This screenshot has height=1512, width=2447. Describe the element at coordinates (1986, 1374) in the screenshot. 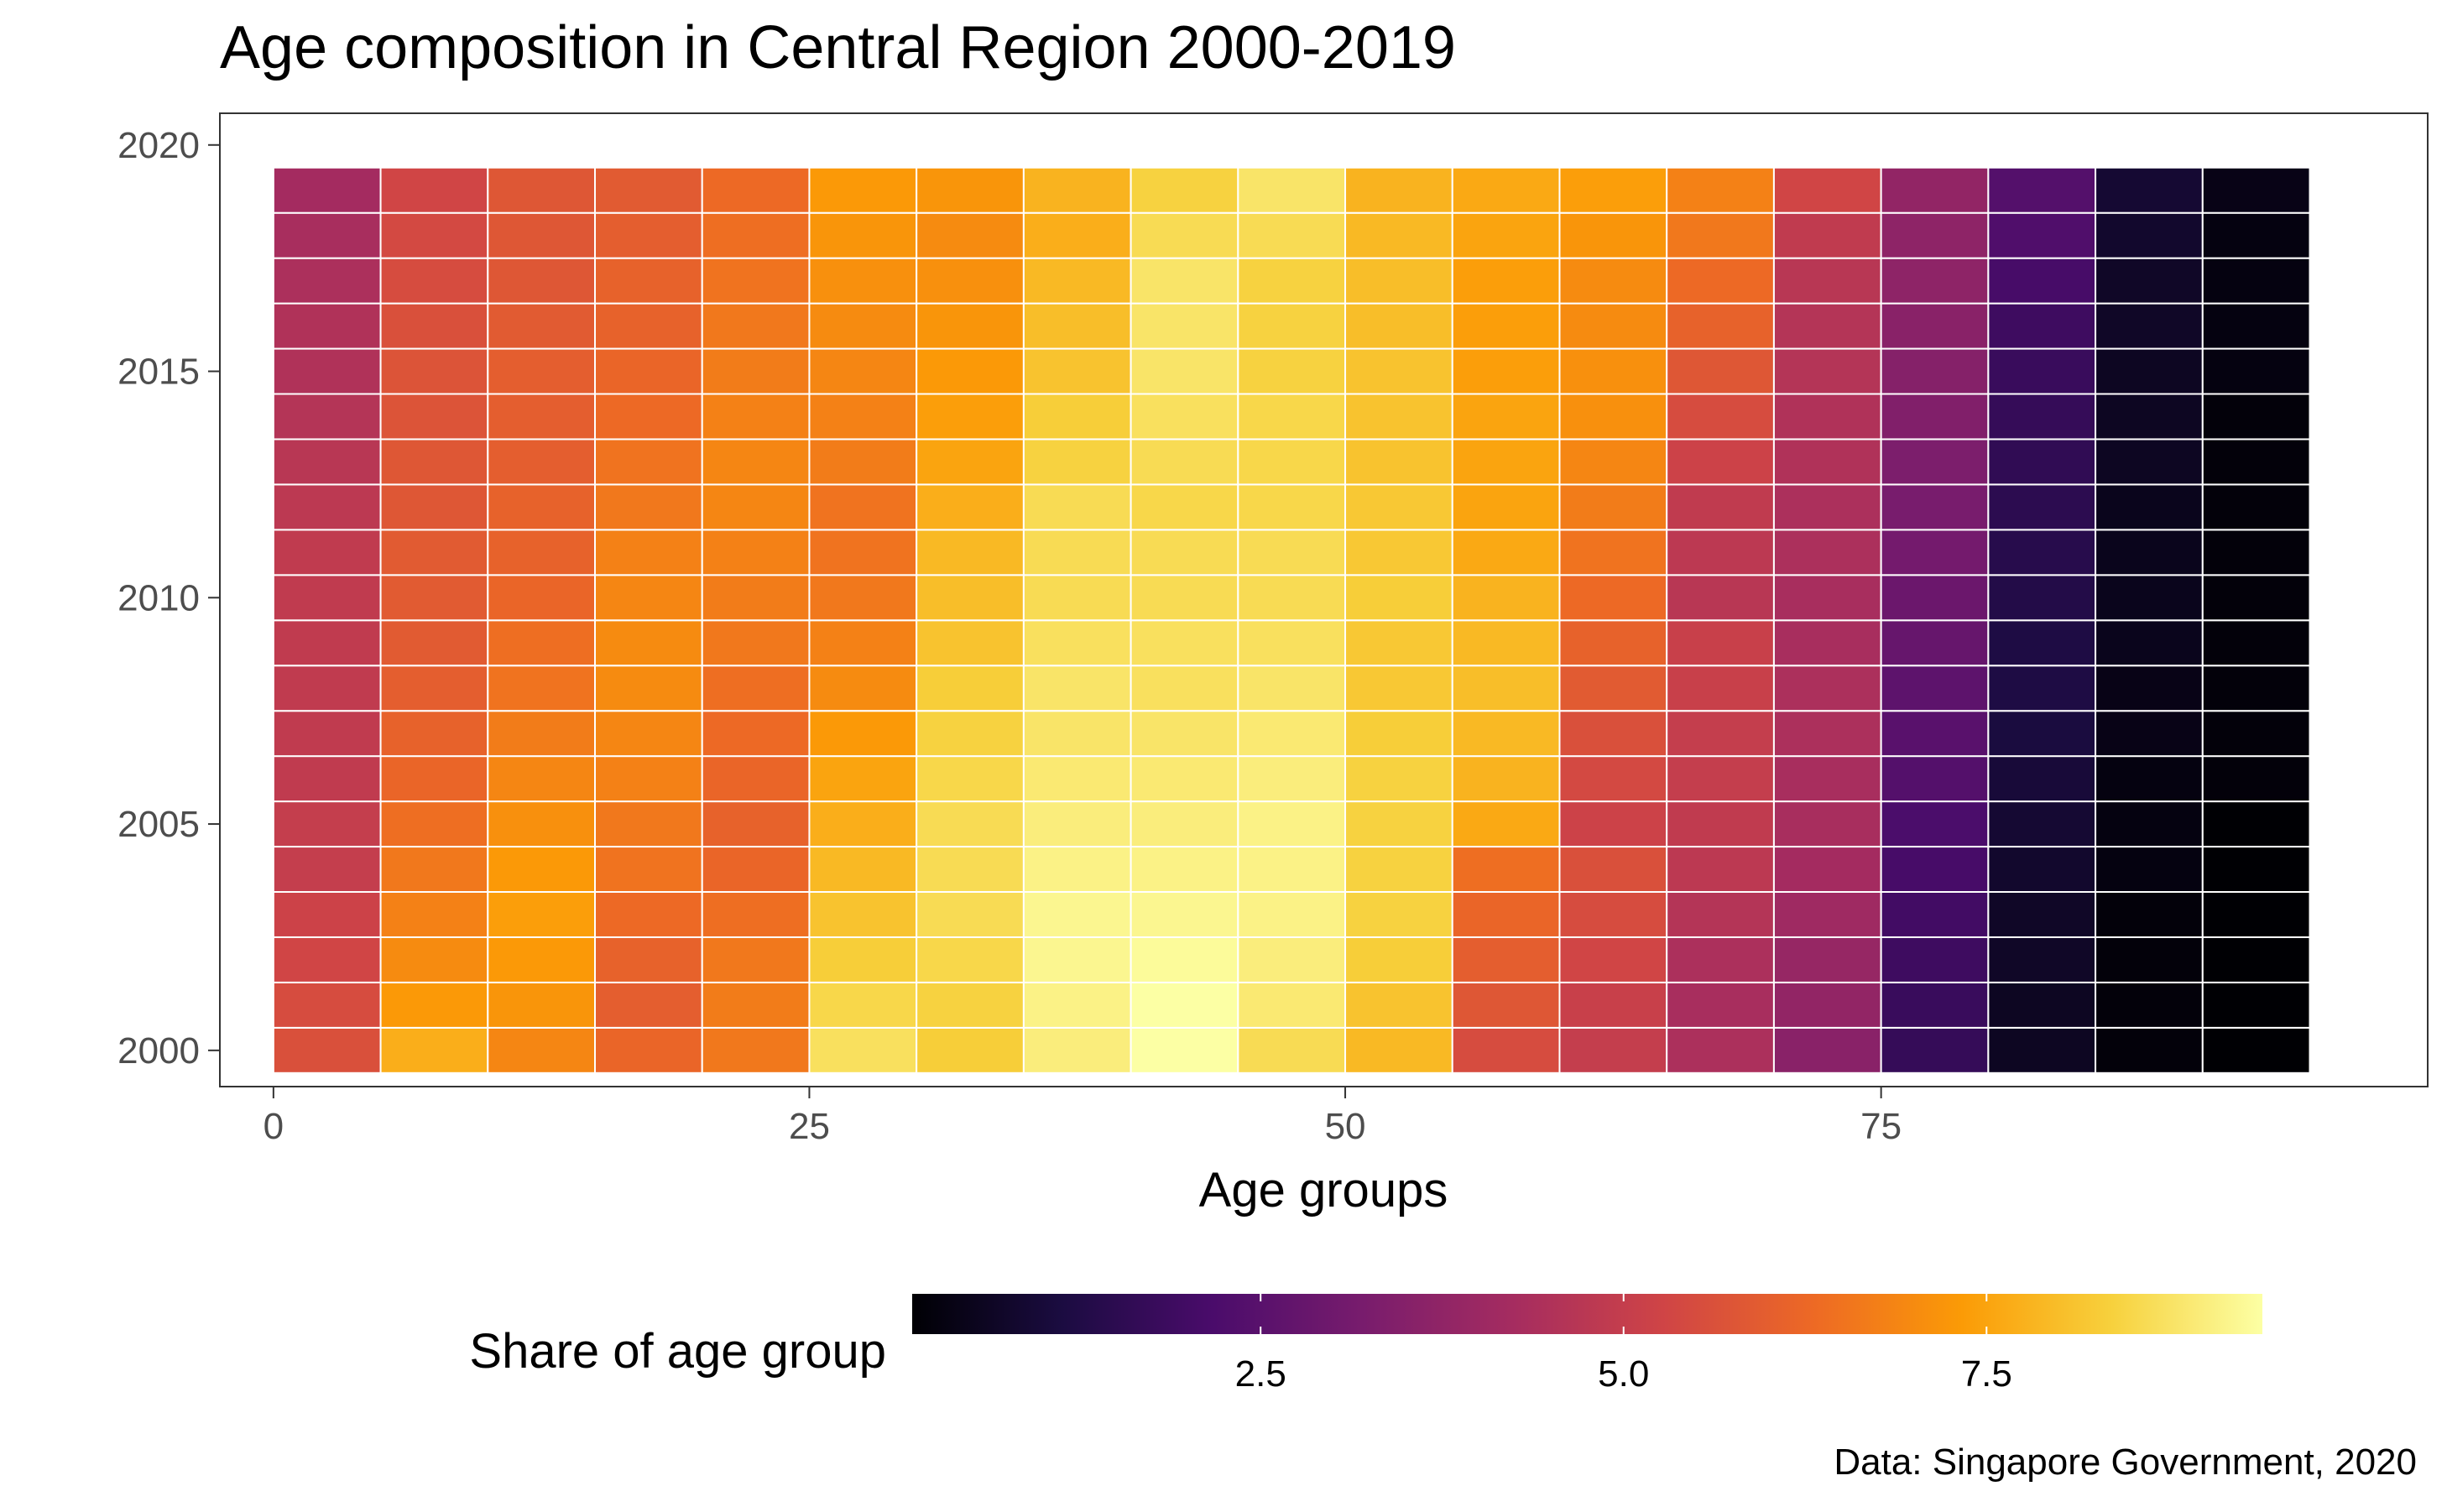

I see `legend-tick-label: 7.5` at that location.